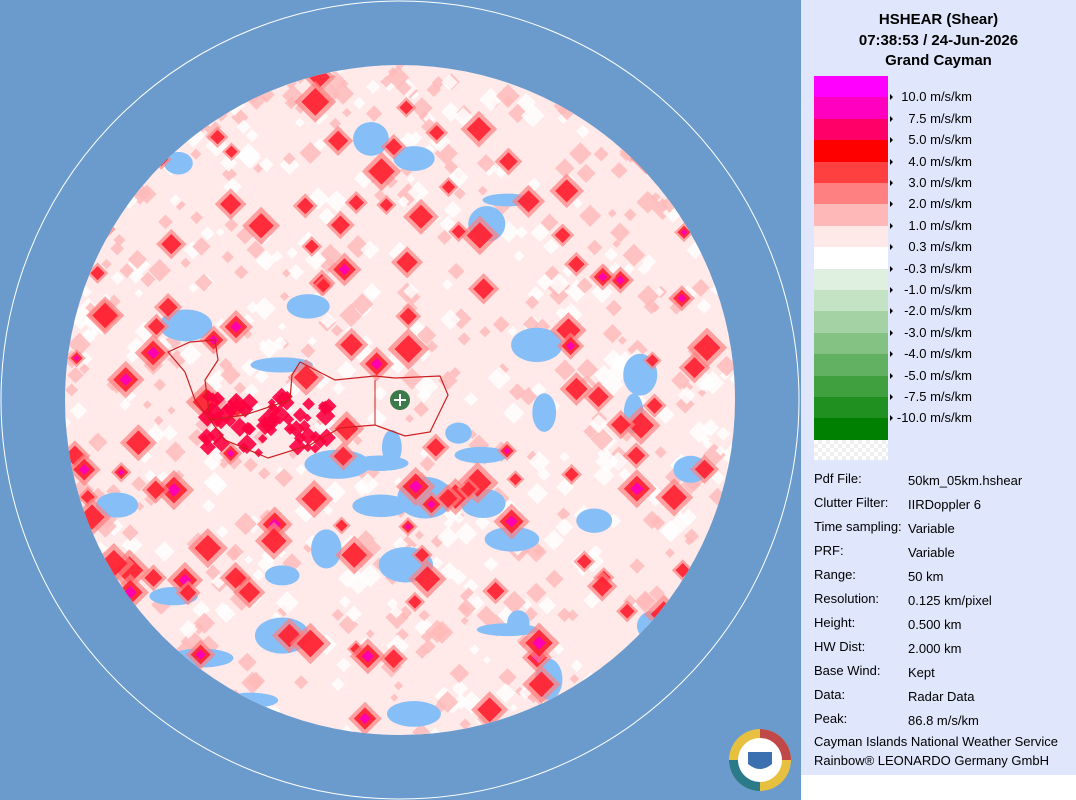 The width and height of the screenshot is (1076, 800). Describe the element at coordinates (938, 19) in the screenshot. I see `product-title: HSHEAR (Shear)` at that location.